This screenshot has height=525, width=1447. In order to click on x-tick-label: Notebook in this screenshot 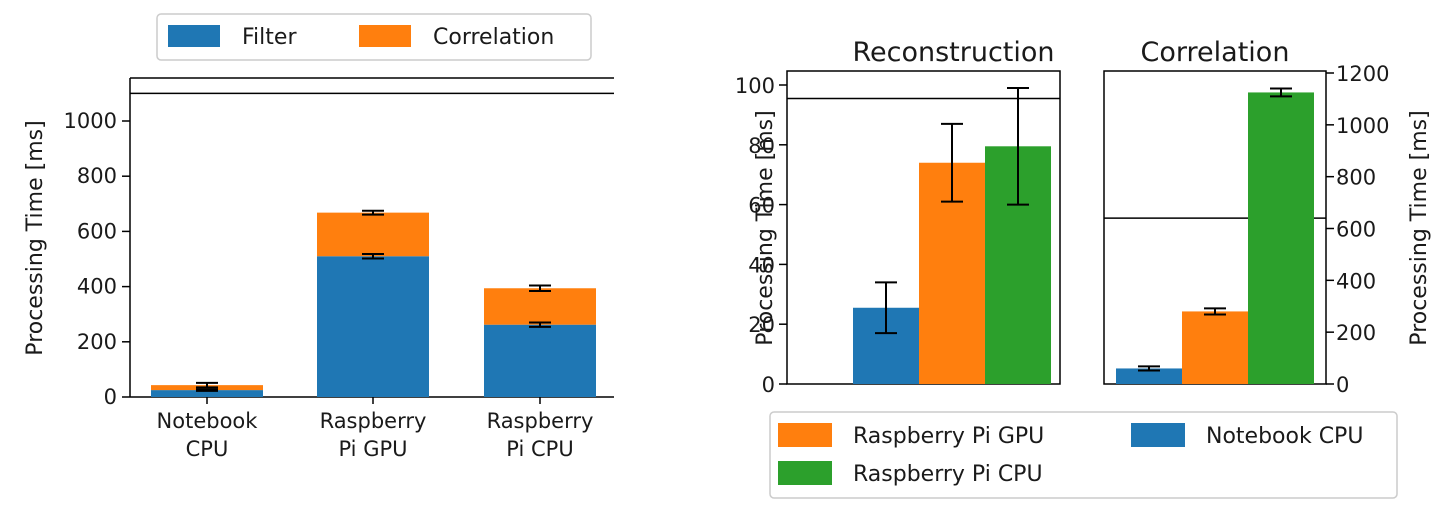, I will do `click(208, 421)`.